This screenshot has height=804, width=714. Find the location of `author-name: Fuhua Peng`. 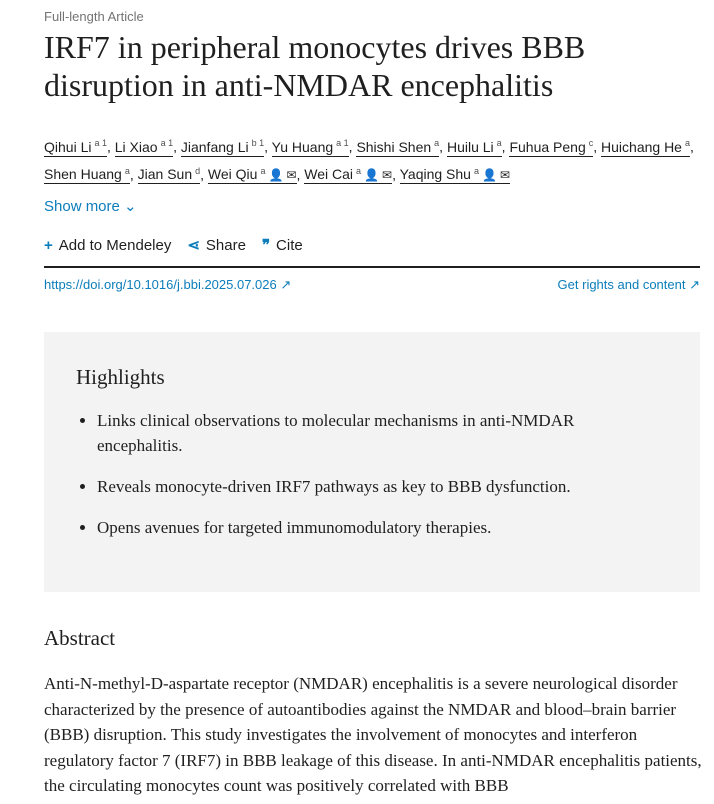

author-name: Fuhua Peng is located at coordinates (547, 146).